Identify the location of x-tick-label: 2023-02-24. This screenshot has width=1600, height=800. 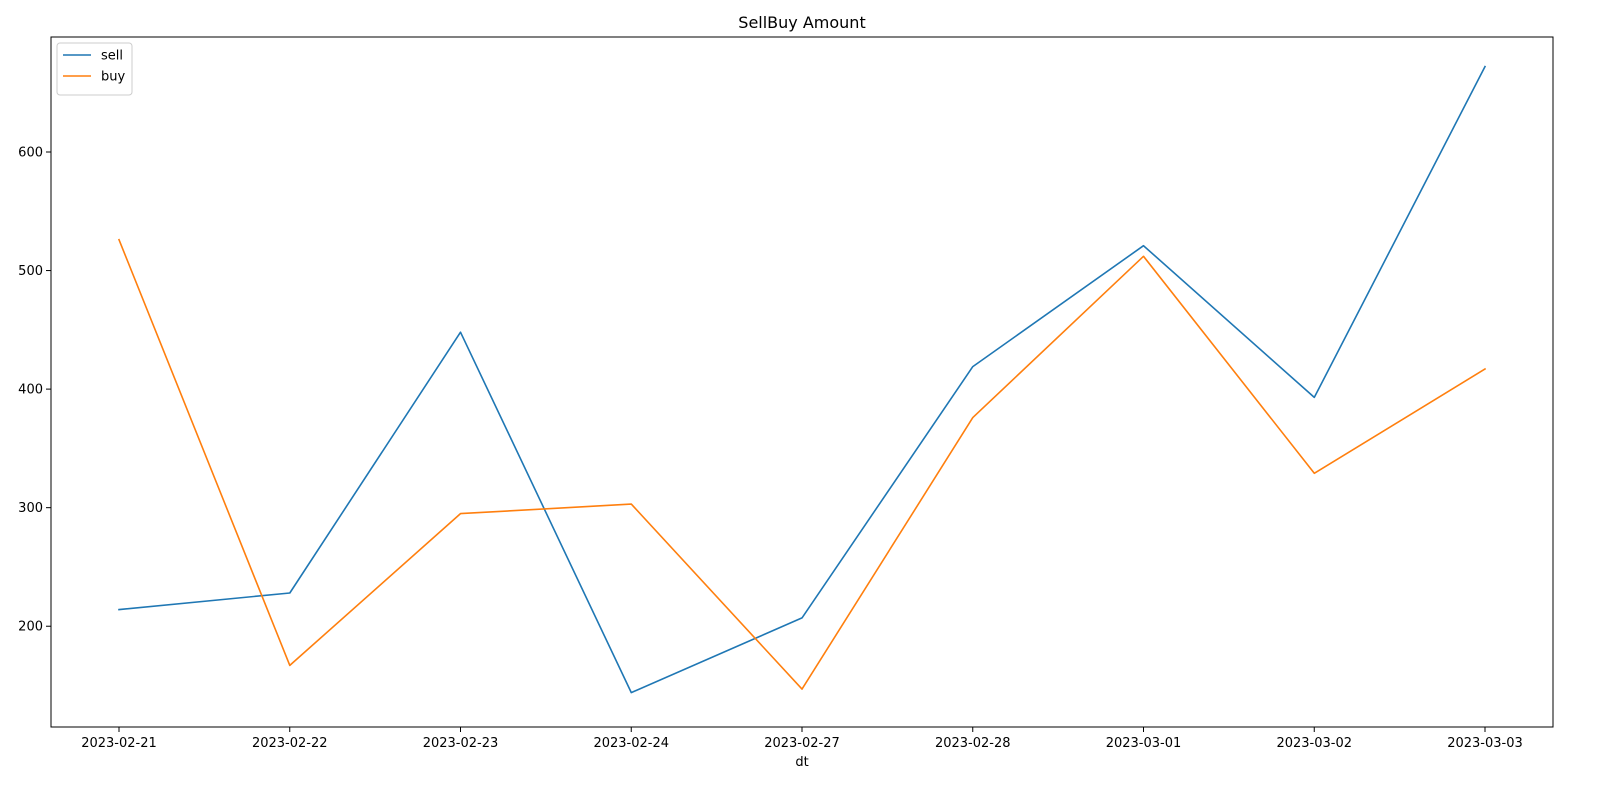
(631, 743).